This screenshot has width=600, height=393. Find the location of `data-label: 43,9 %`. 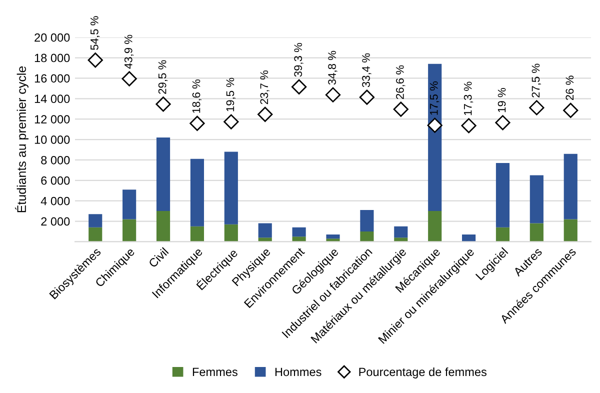

data-label: 43,9 % is located at coordinates (129, 51).